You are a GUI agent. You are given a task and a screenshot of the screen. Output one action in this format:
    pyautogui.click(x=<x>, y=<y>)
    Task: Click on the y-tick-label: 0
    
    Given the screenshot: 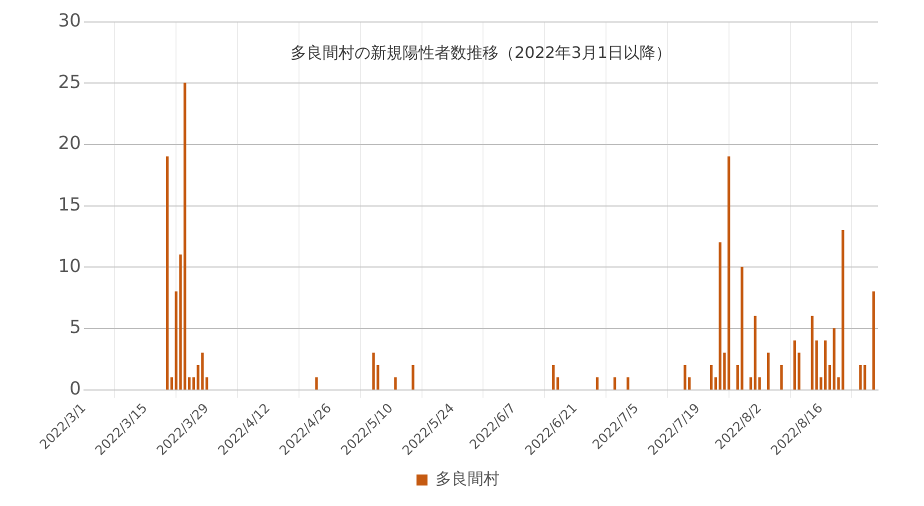 What is the action you would take?
    pyautogui.click(x=75, y=389)
    